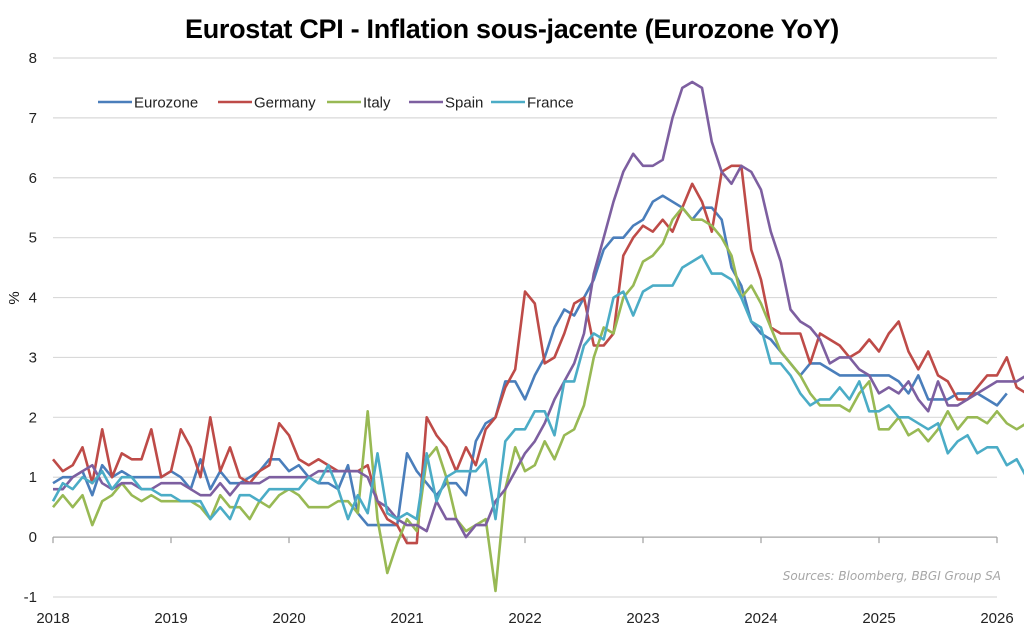 Image resolution: width=1024 pixels, height=634 pixels. I want to click on y-tick-label: 0, so click(33, 537).